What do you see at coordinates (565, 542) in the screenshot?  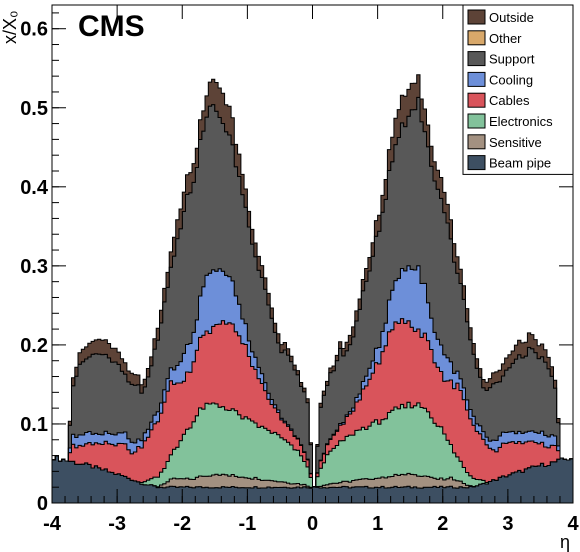 I see `x-axis-title: η` at bounding box center [565, 542].